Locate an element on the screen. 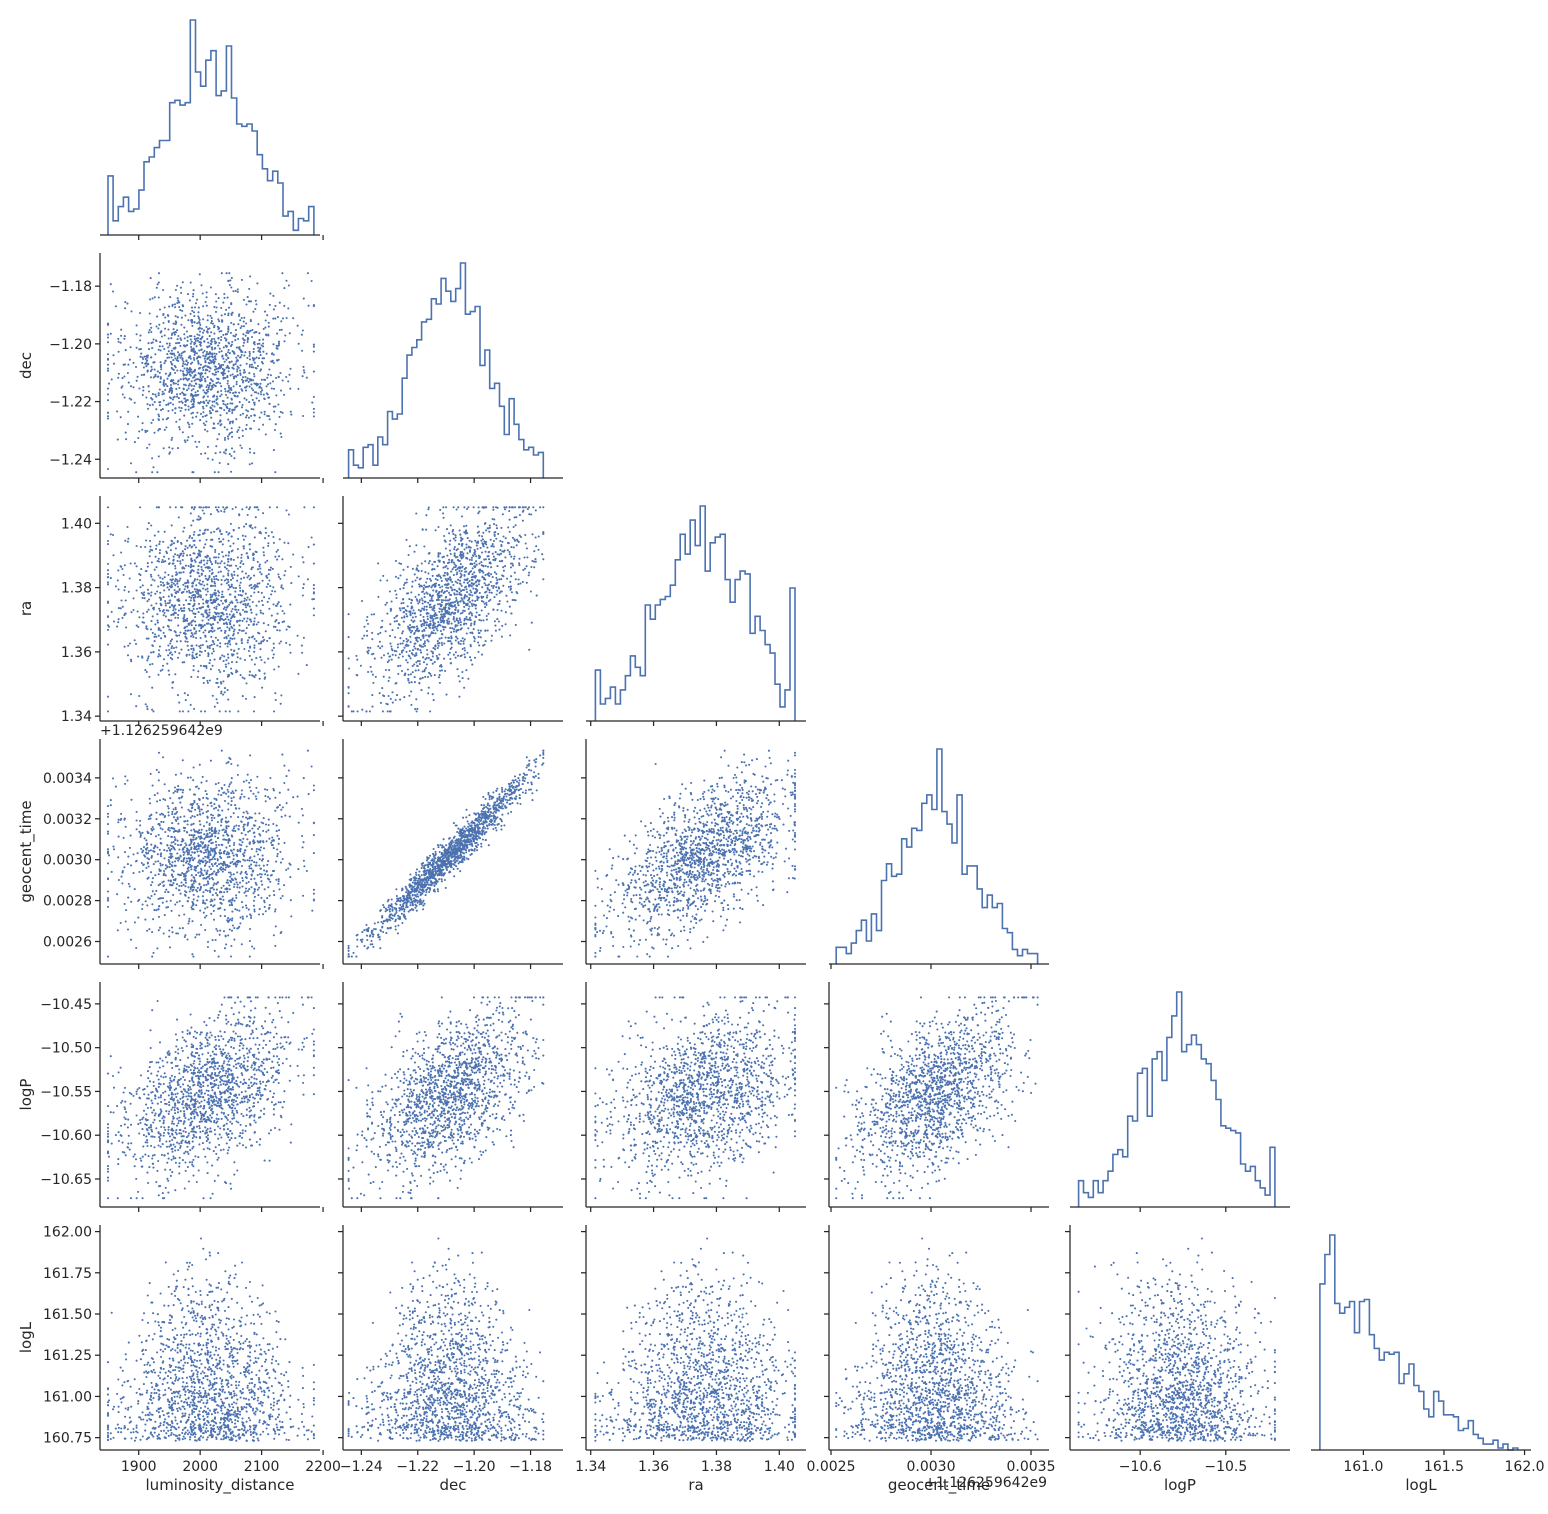 The height and width of the screenshot is (1514, 1548). y-tick-label: 1.40 is located at coordinates (76, 524).